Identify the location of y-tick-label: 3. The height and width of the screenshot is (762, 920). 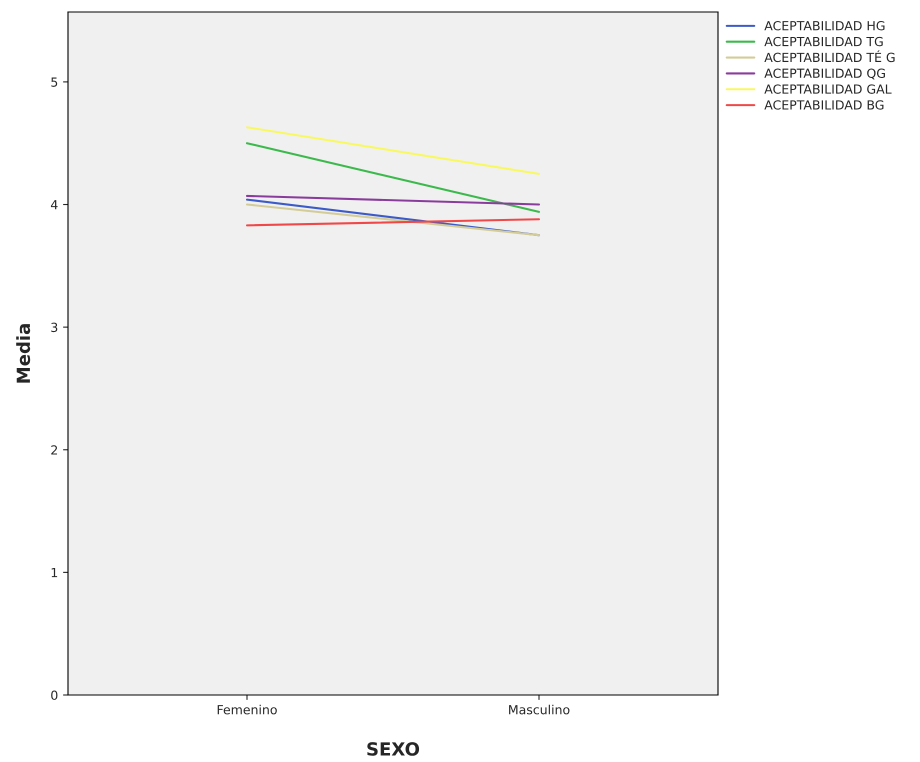
(54, 327).